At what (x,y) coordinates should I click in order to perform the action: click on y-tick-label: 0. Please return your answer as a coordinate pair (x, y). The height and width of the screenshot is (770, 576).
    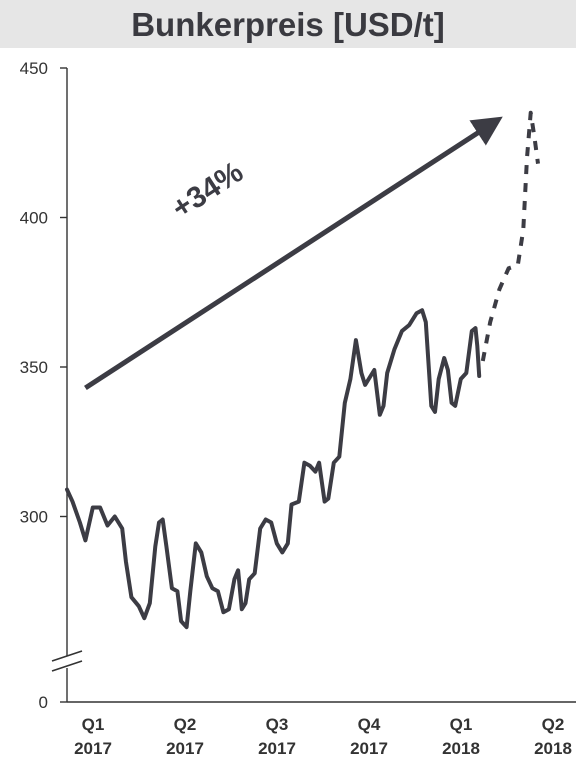
    Looking at the image, I should click on (43, 702).